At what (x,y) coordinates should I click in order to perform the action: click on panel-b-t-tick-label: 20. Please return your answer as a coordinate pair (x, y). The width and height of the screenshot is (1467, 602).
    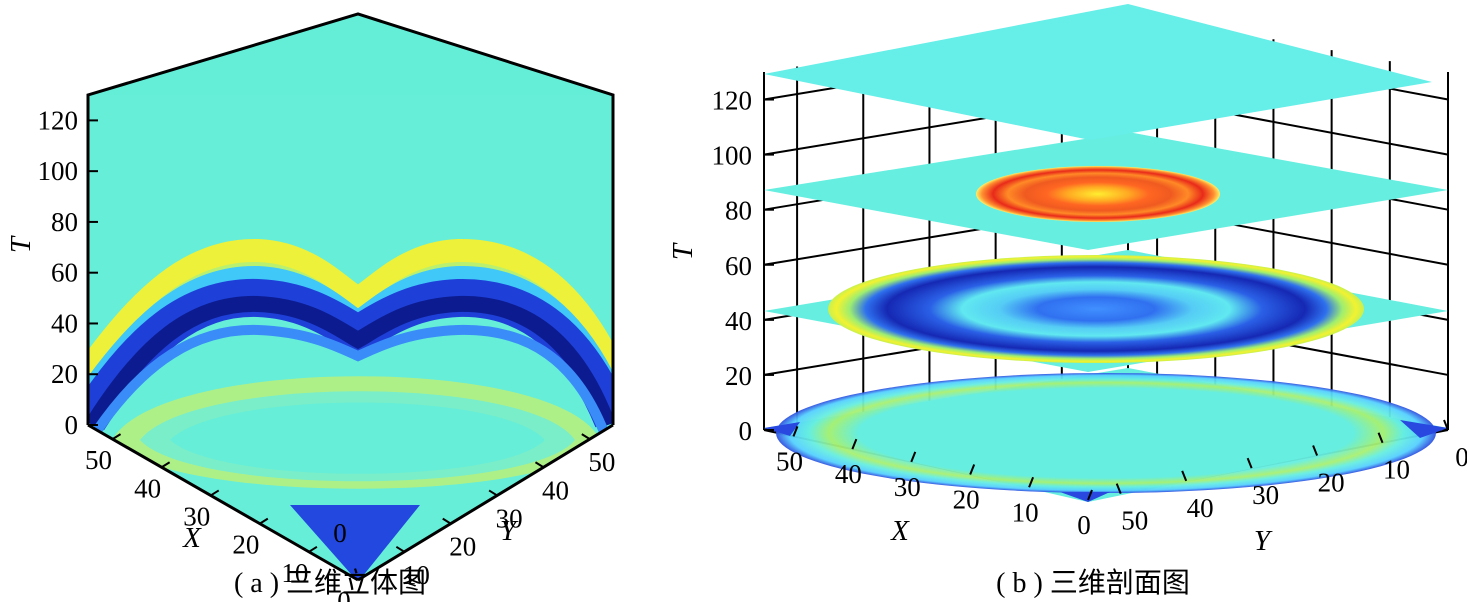
    Looking at the image, I should click on (738, 376).